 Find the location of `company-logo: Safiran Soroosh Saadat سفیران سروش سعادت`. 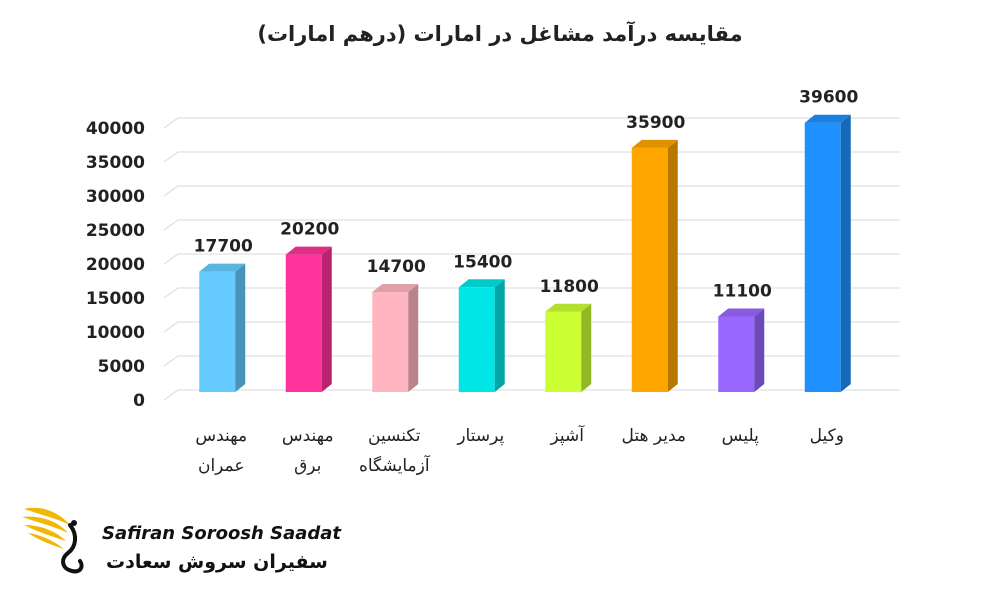

company-logo: Safiran Soroosh Saadat سفیران سروش سعادت is located at coordinates (179, 540).